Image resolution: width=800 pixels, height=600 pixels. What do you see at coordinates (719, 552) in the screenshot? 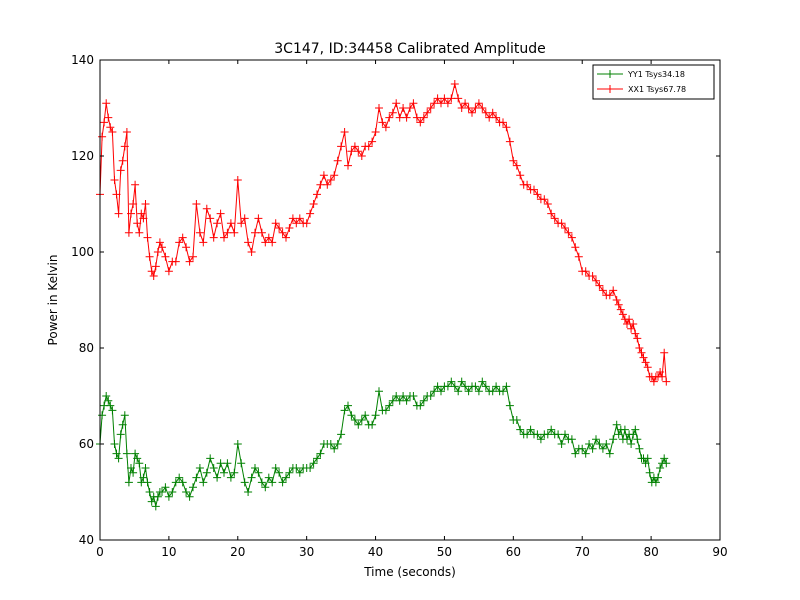
I see `x-tick-label: 90` at bounding box center [719, 552].